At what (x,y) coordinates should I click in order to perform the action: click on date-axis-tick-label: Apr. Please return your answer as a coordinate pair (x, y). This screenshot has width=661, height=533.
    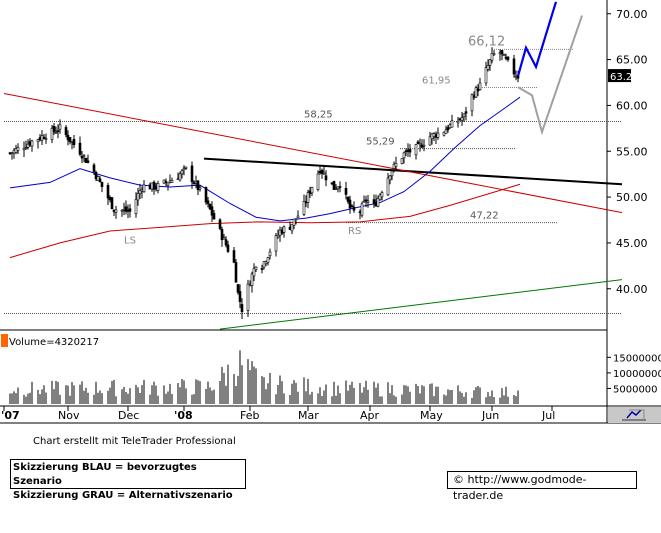
    Looking at the image, I should click on (370, 415).